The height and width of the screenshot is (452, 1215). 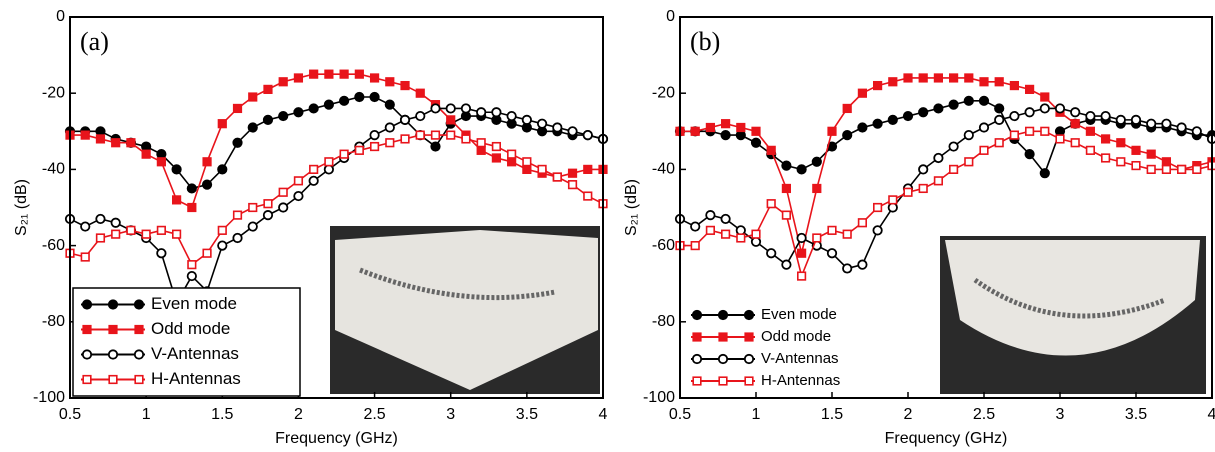 What do you see at coordinates (60, 16) in the screenshot?
I see `y-tick-label: 0` at bounding box center [60, 16].